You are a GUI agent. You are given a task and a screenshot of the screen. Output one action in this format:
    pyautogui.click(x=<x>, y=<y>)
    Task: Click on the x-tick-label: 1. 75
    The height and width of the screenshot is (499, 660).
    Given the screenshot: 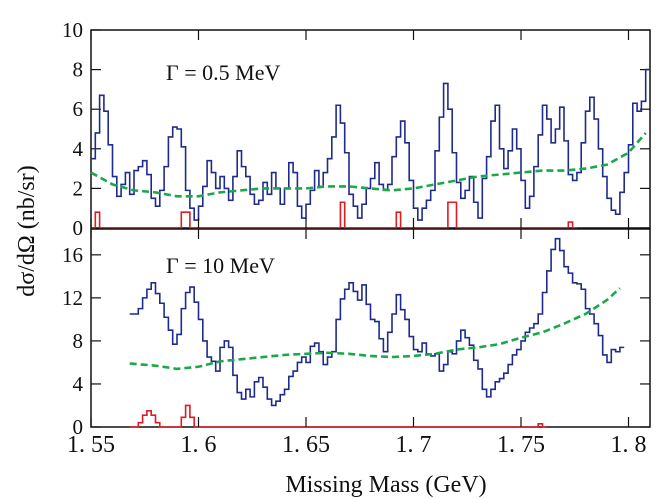 What is the action you would take?
    pyautogui.click(x=521, y=445)
    